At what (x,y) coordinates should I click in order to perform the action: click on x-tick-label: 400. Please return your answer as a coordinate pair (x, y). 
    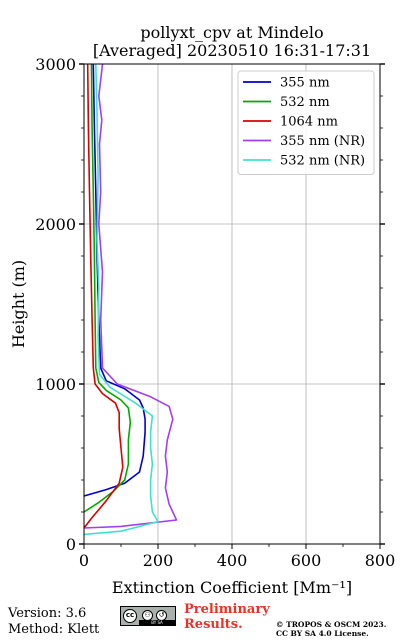
    Looking at the image, I should click on (232, 560).